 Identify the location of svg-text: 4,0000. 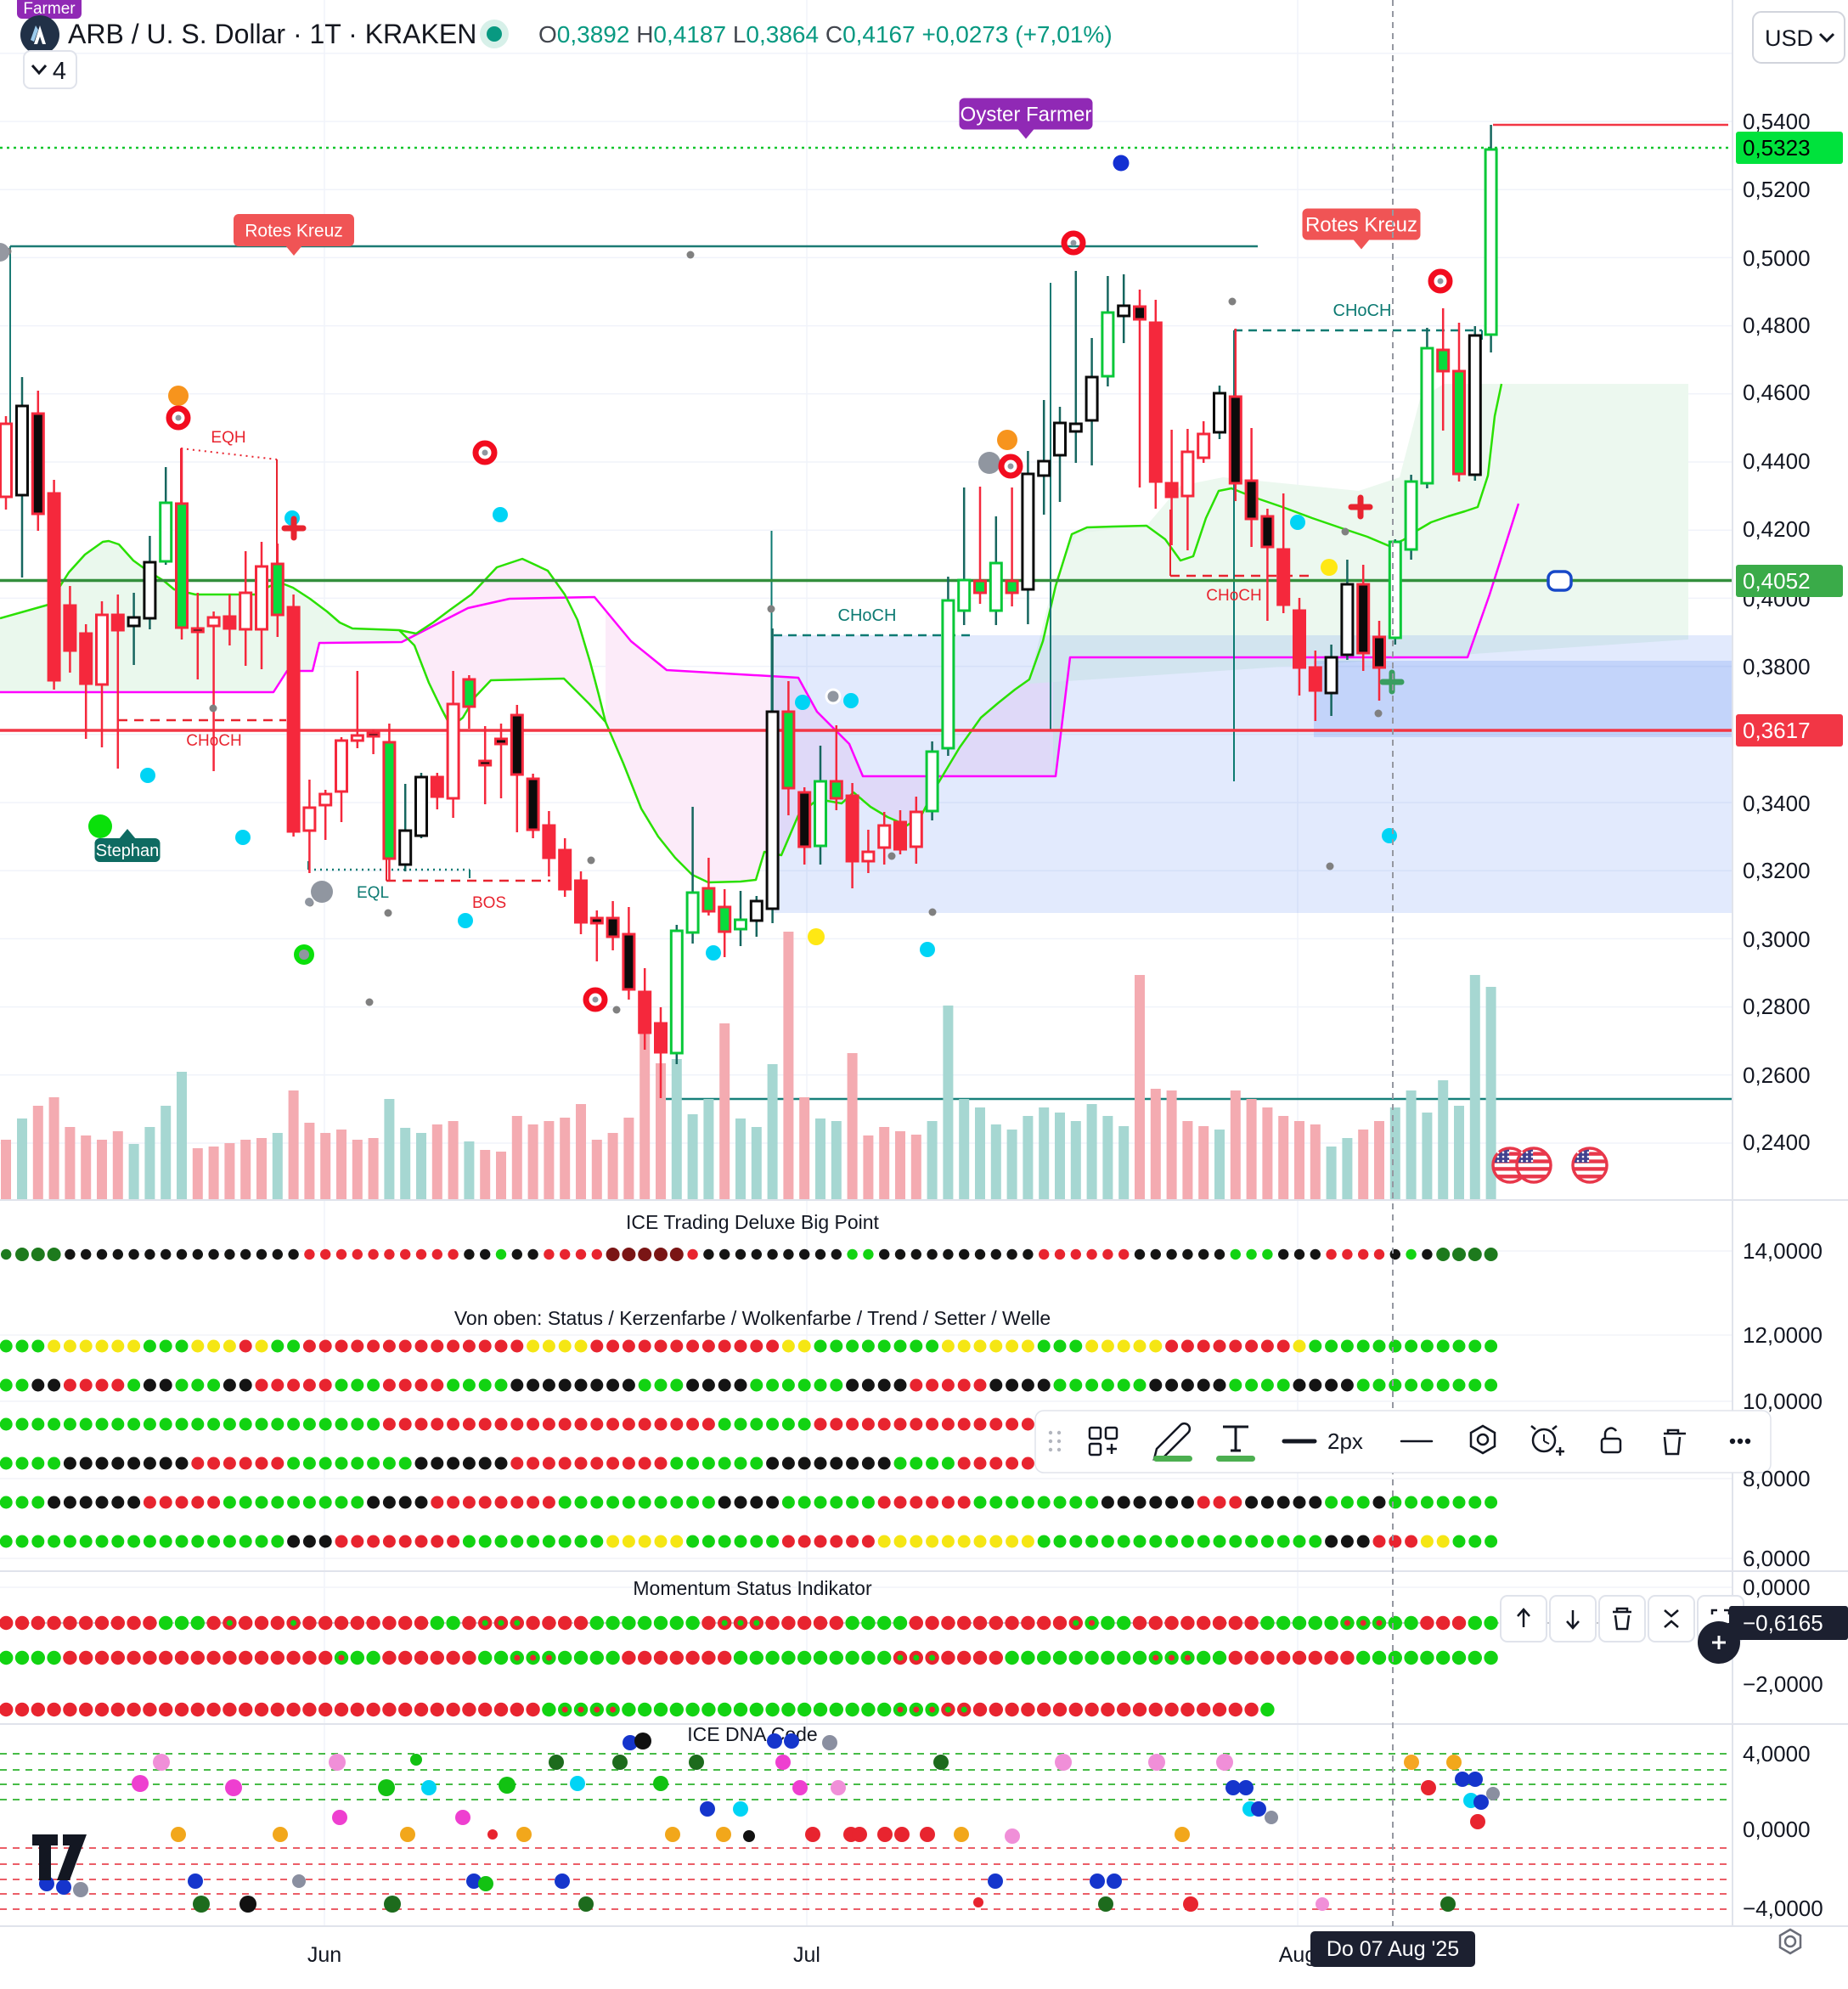
(1777, 1754).